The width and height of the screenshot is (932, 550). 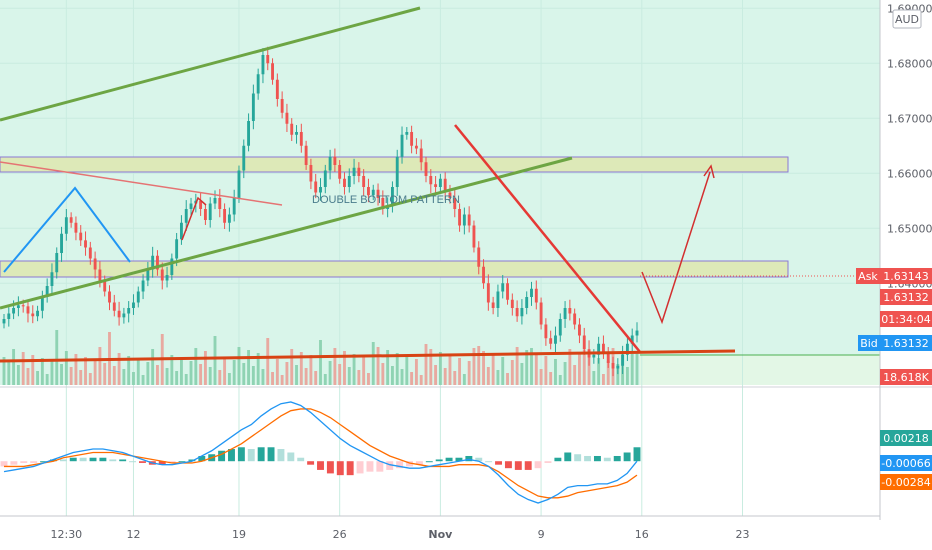 I want to click on time-tick-label: 26, so click(x=340, y=534).